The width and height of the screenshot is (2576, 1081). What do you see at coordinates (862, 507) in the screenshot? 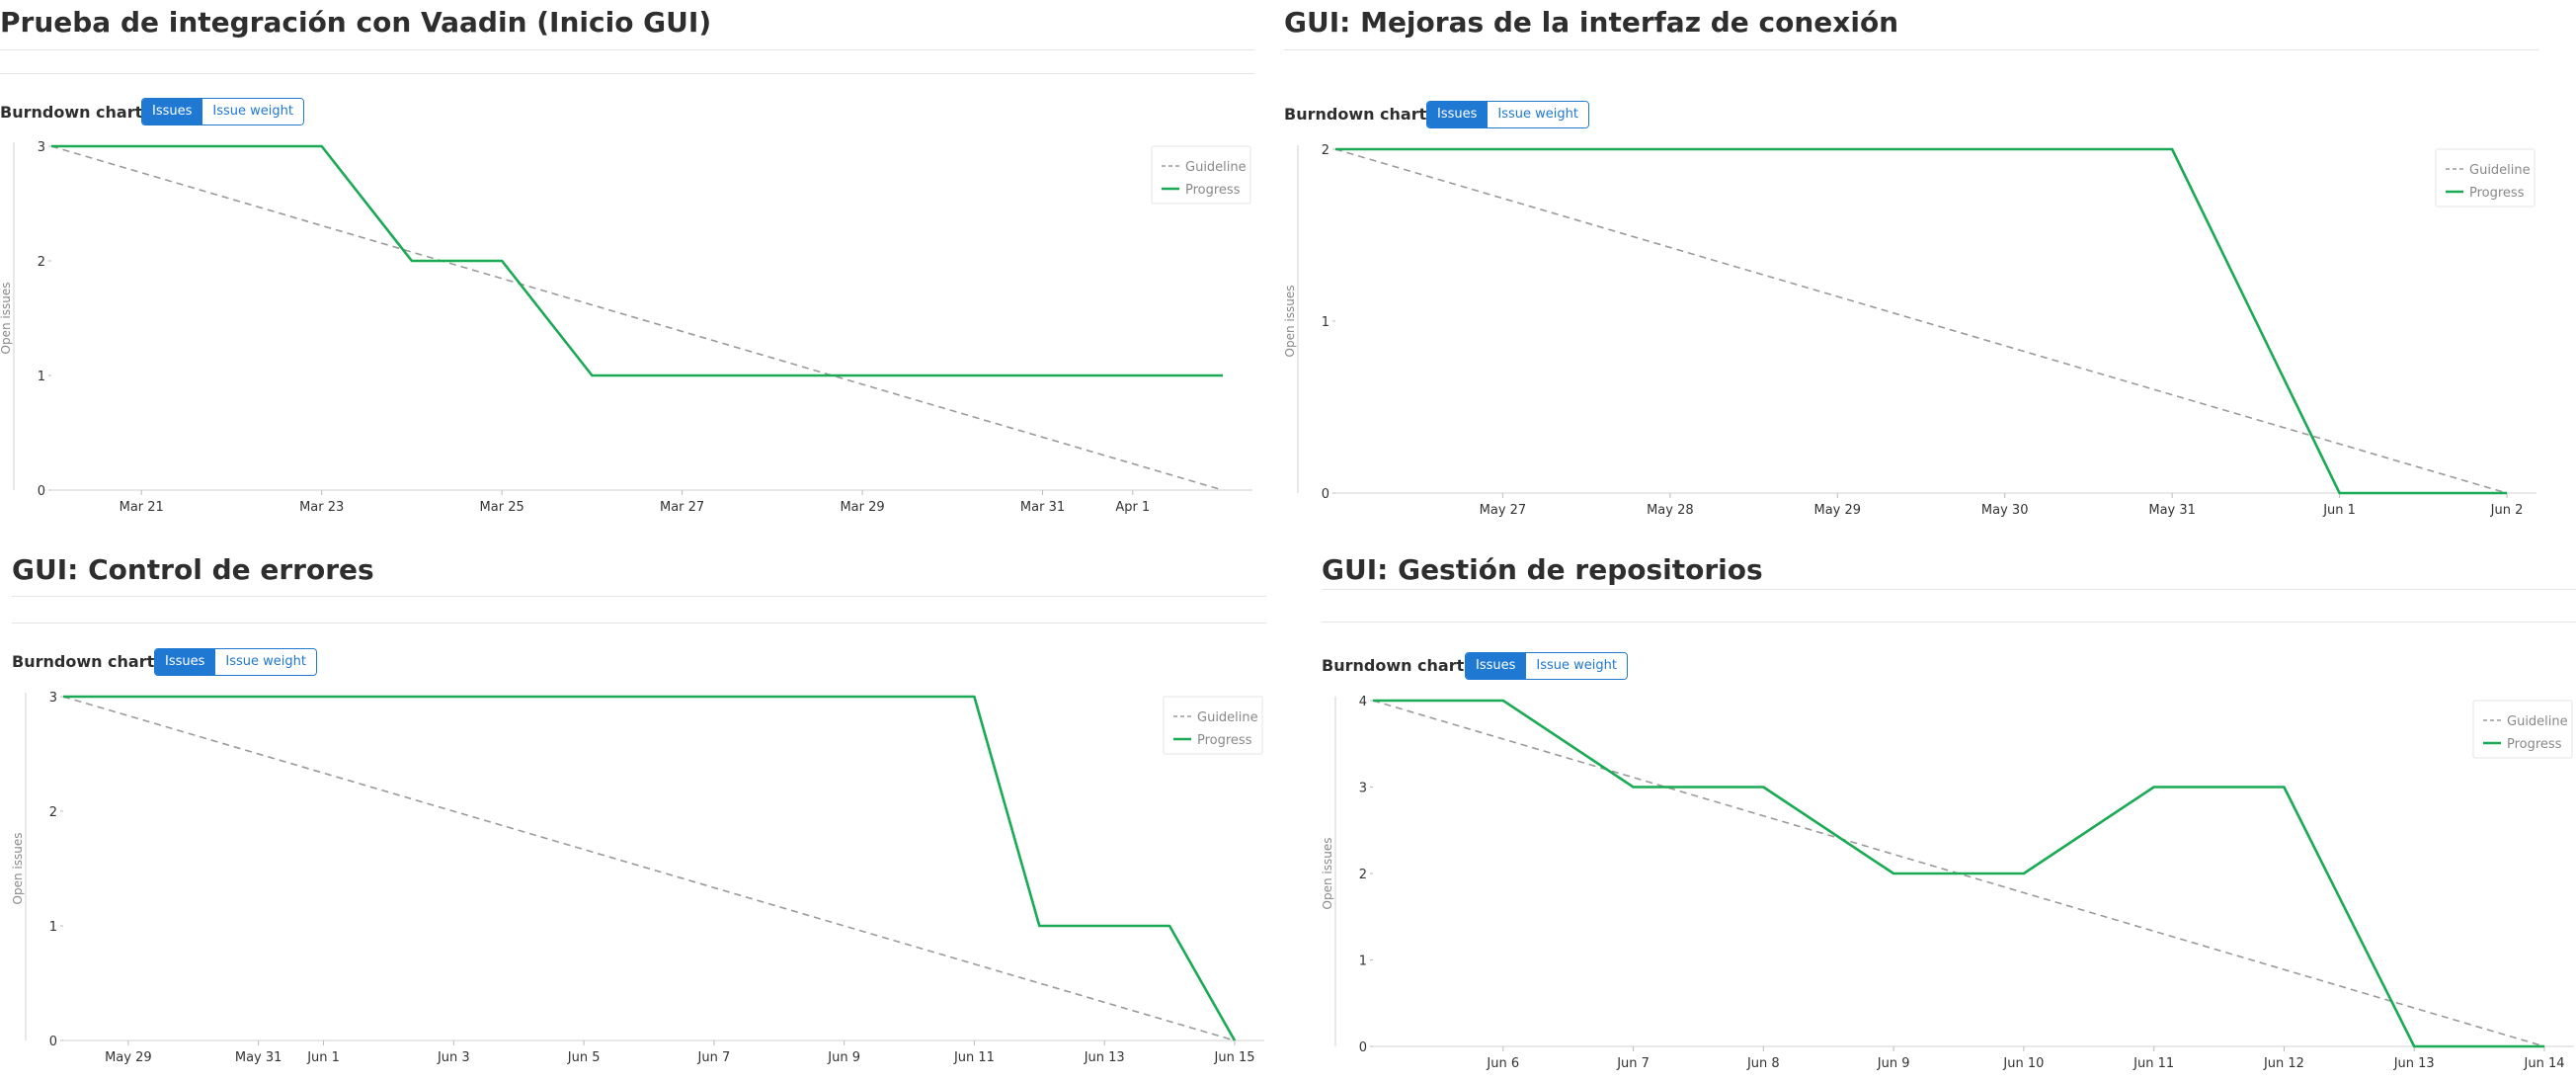
I see `x-tick-label: Mar 29` at bounding box center [862, 507].